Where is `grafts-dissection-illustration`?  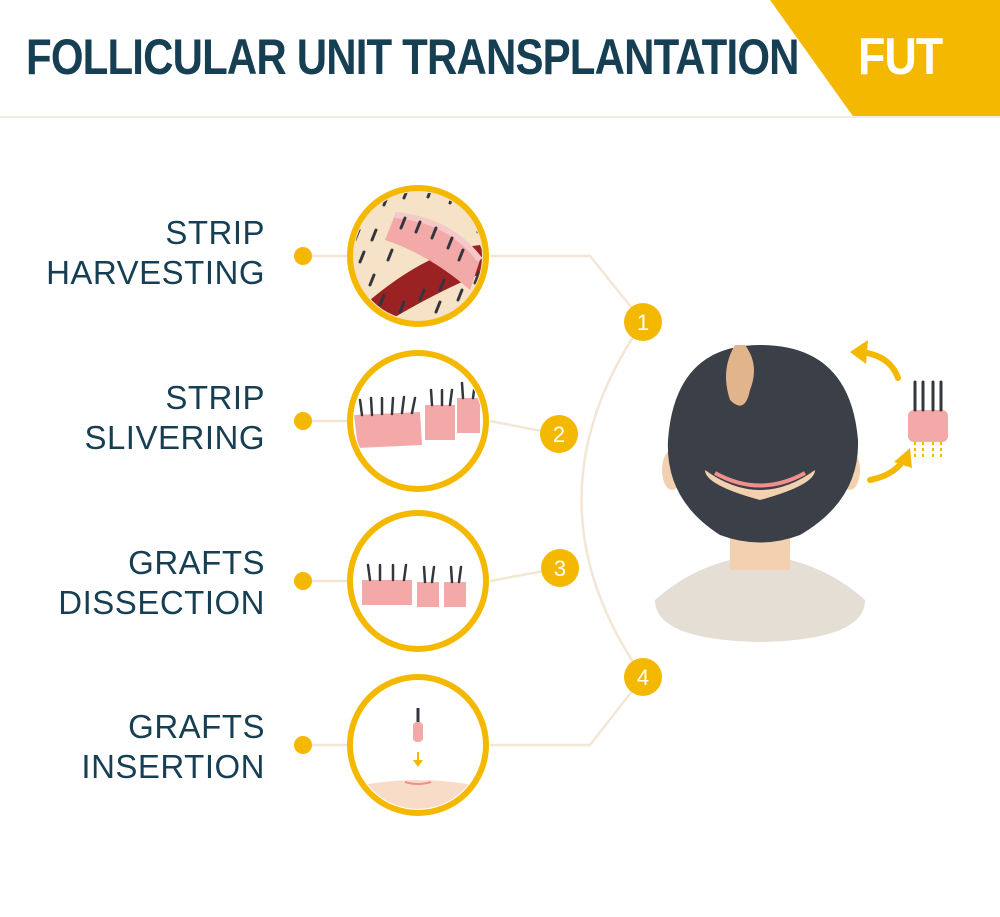 grafts-dissection-illustration is located at coordinates (418, 581).